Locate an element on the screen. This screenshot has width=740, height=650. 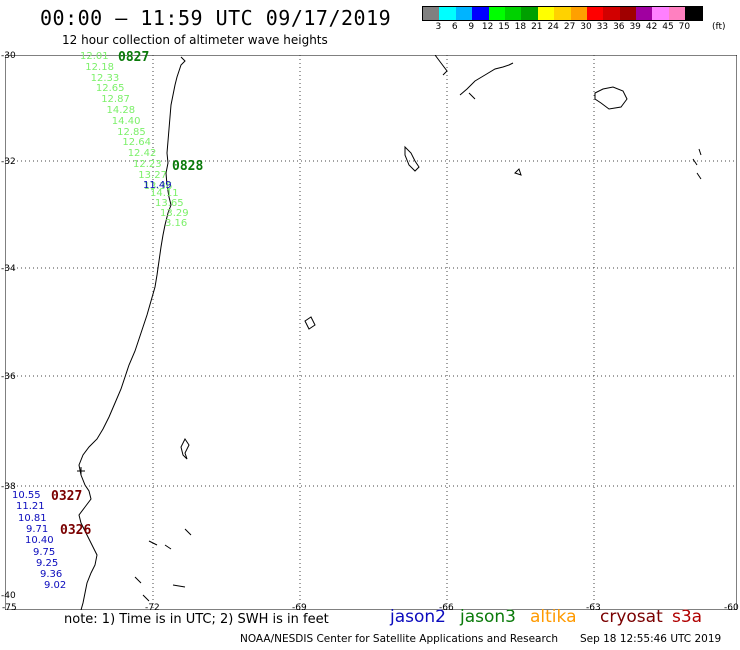
wave-height-color-legend is located at coordinates (562, 13).